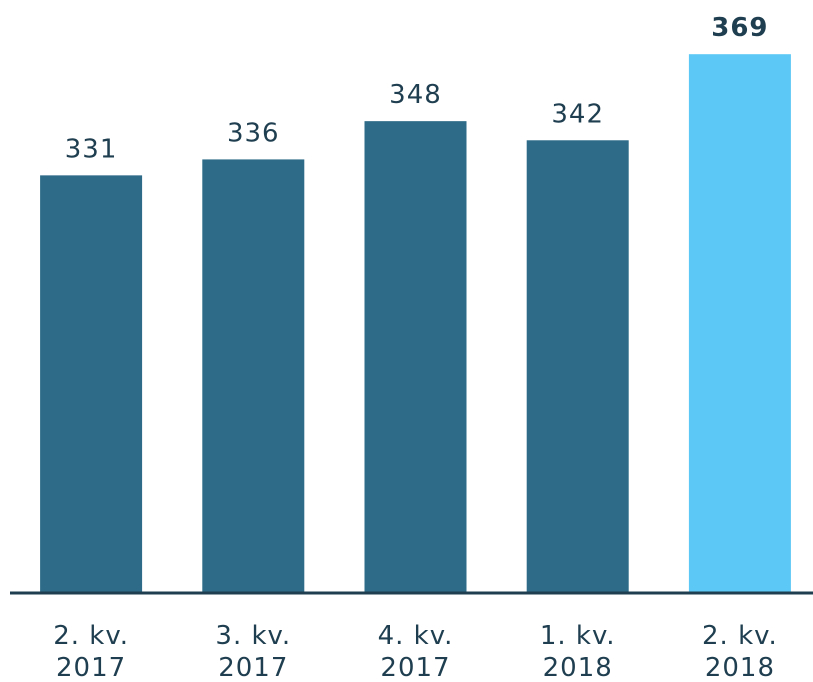  What do you see at coordinates (740, 651) in the screenshot?
I see `x-tick-label: 2. kv. 2018` at bounding box center [740, 651].